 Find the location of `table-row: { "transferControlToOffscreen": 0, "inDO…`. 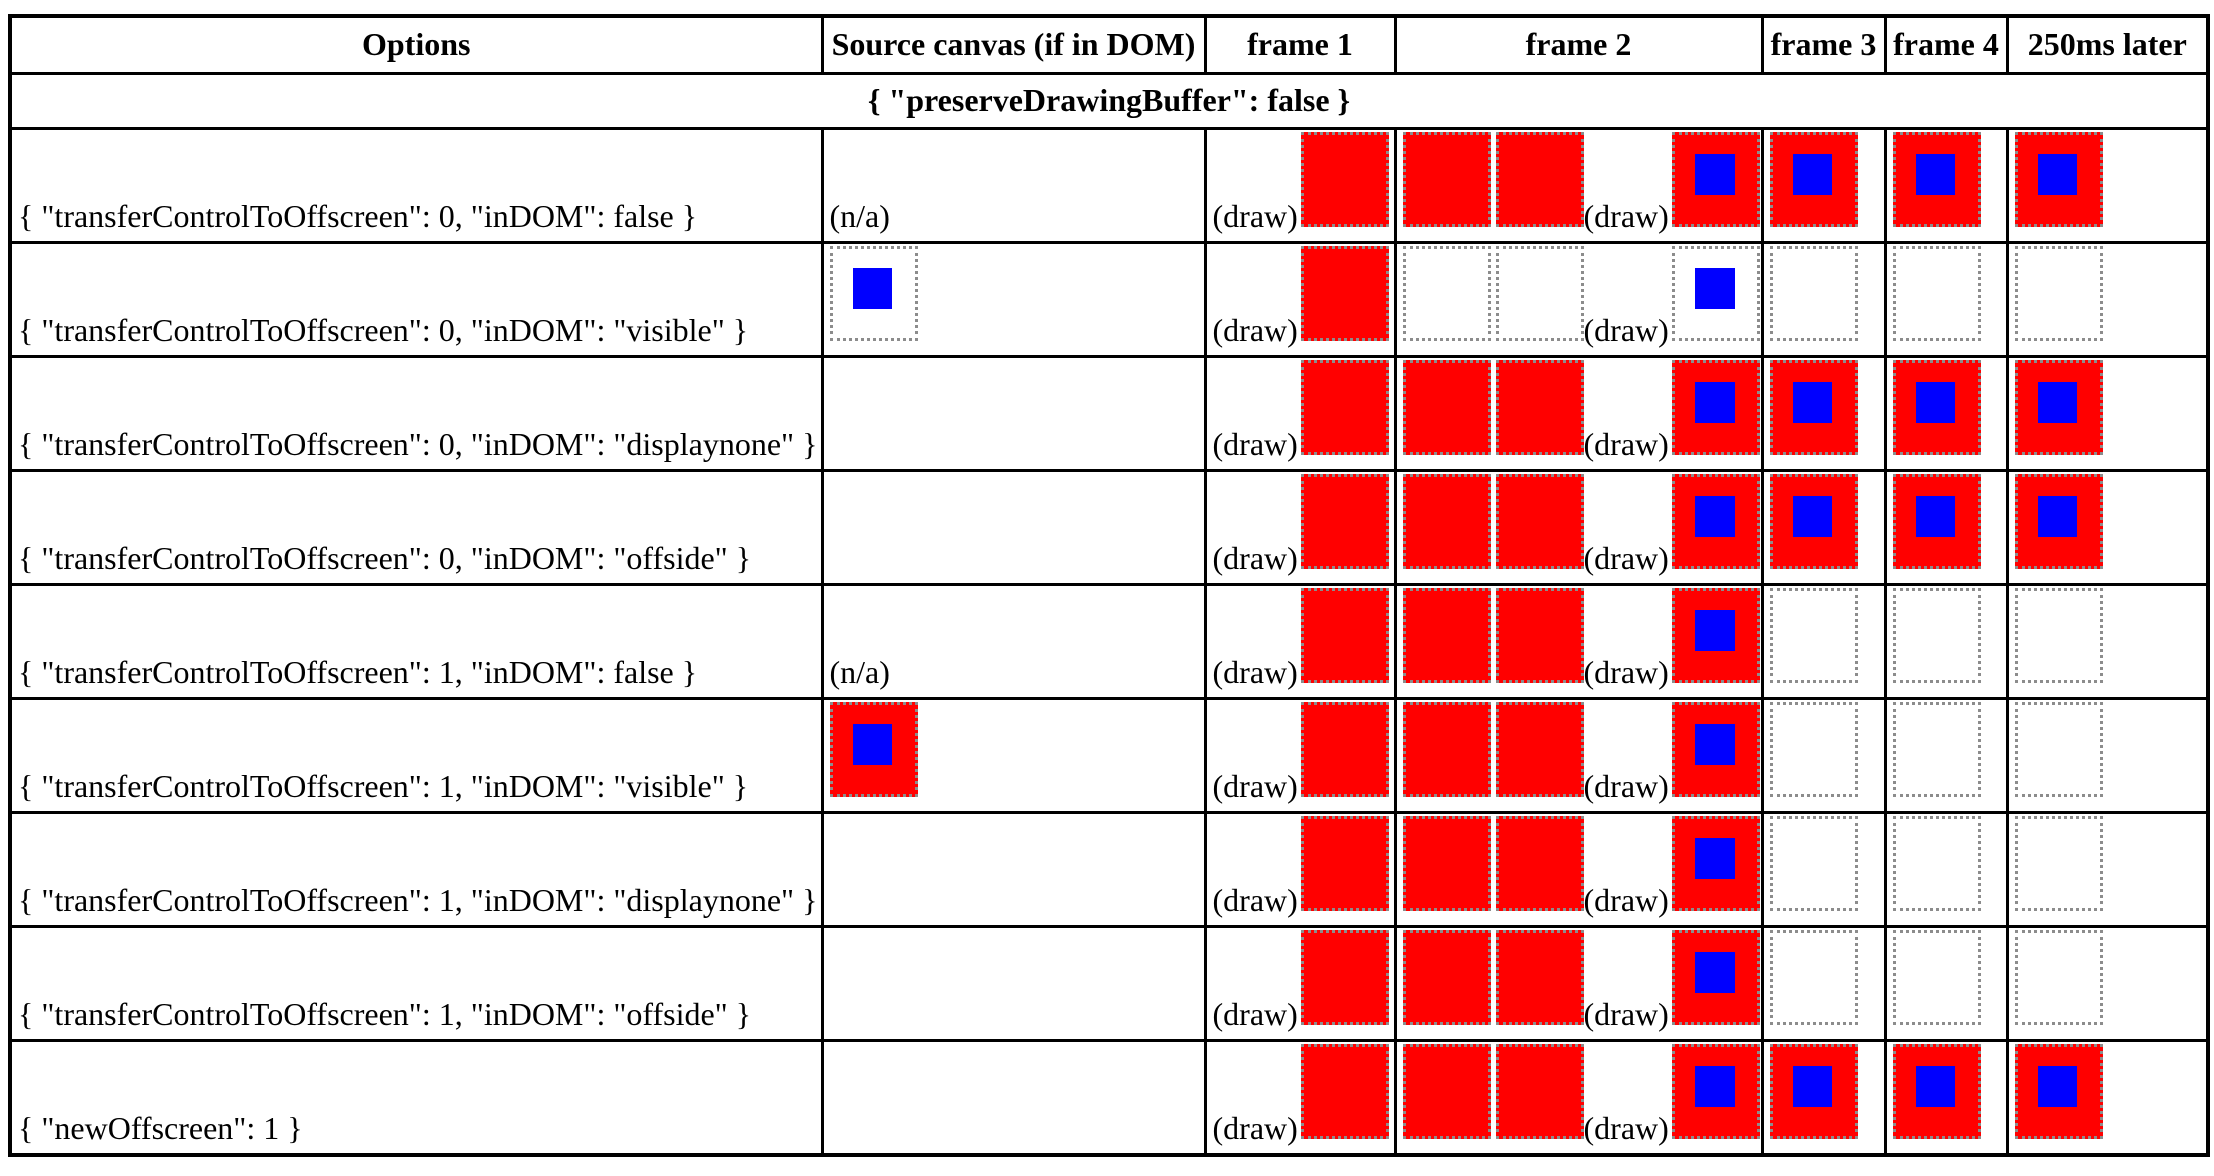

table-row: { "transferControlToOffscreen": 0, "inDO… is located at coordinates (1109, 299).